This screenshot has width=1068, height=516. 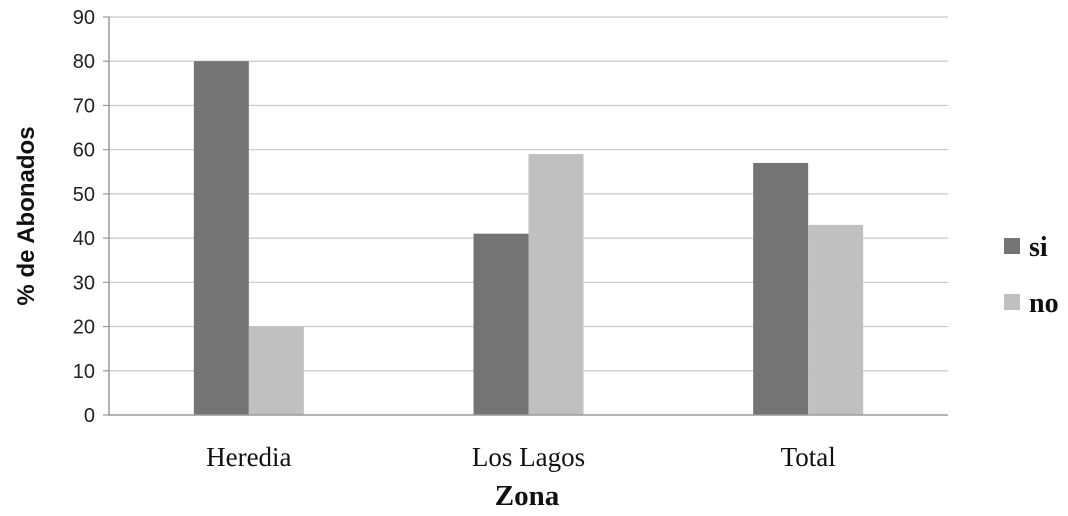 What do you see at coordinates (89, 416) in the screenshot?
I see `y-tick-label: 0` at bounding box center [89, 416].